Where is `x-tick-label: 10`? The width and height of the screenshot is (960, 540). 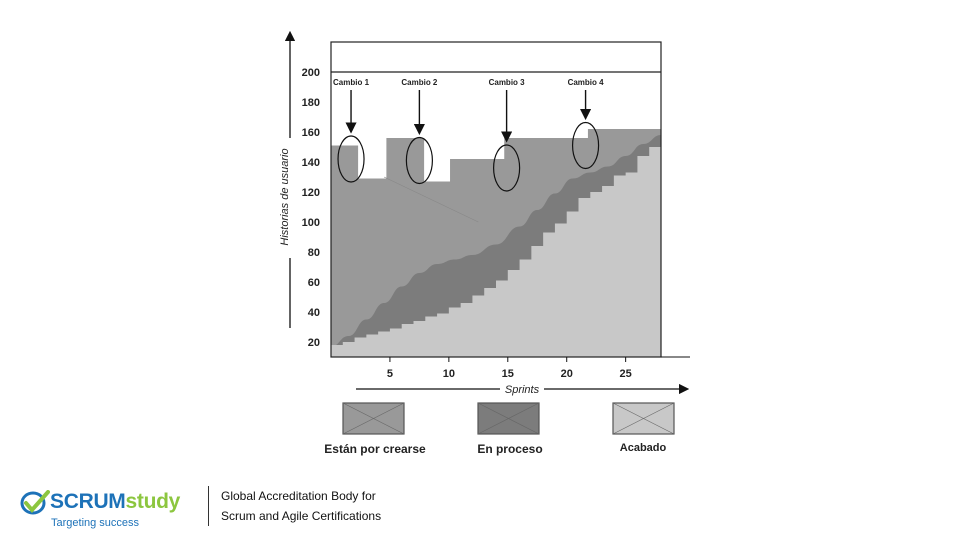 x-tick-label: 10 is located at coordinates (449, 374).